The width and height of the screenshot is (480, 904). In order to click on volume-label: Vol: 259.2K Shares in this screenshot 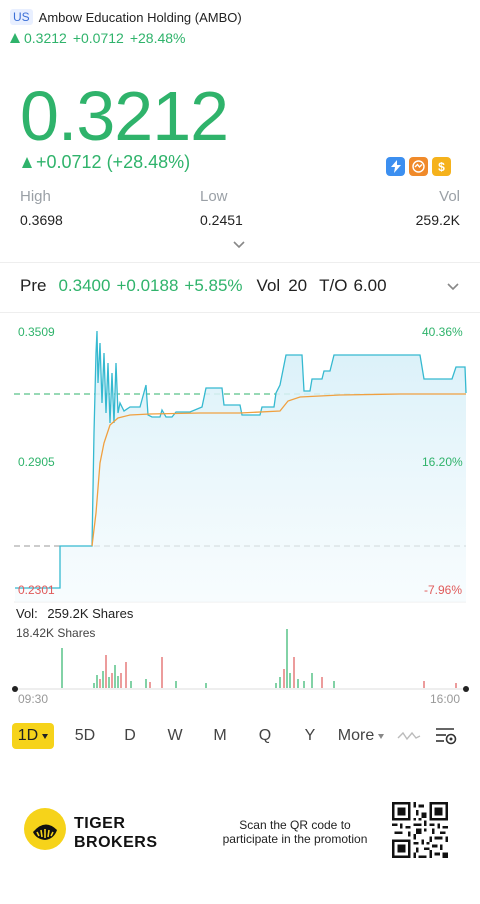, I will do `click(74, 613)`.